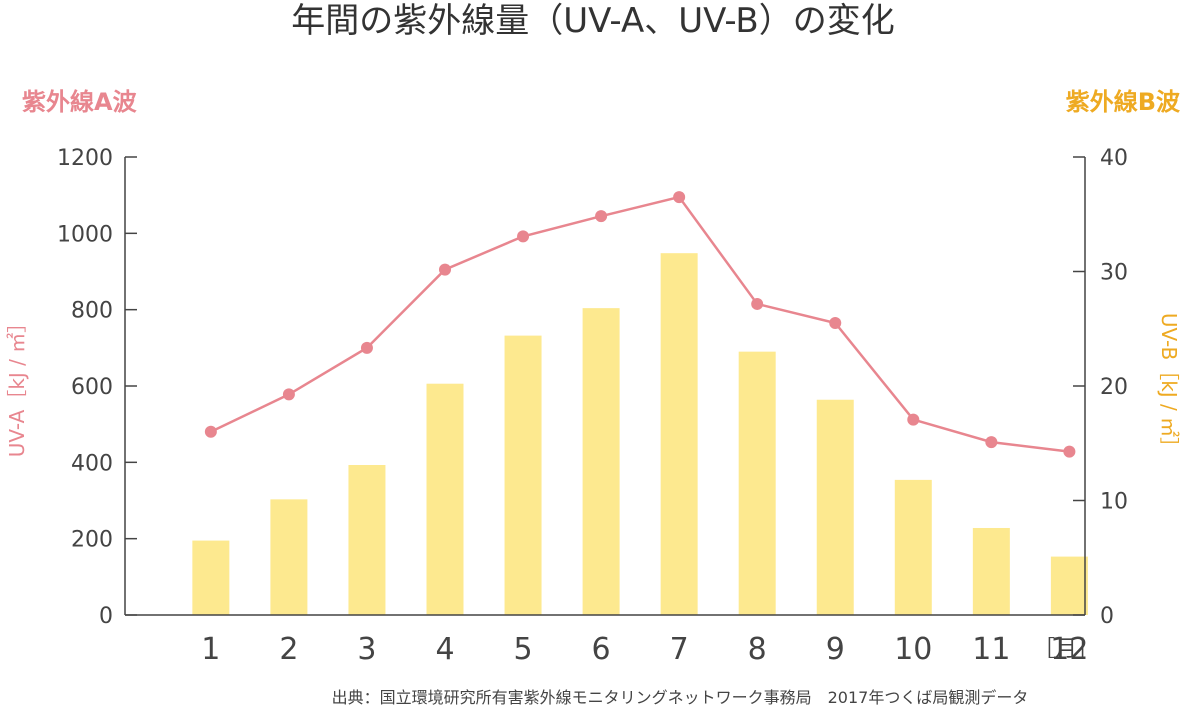 This screenshot has height=711, width=1186. Describe the element at coordinates (1114, 158) in the screenshot. I see `right-tick-label: 40` at that location.